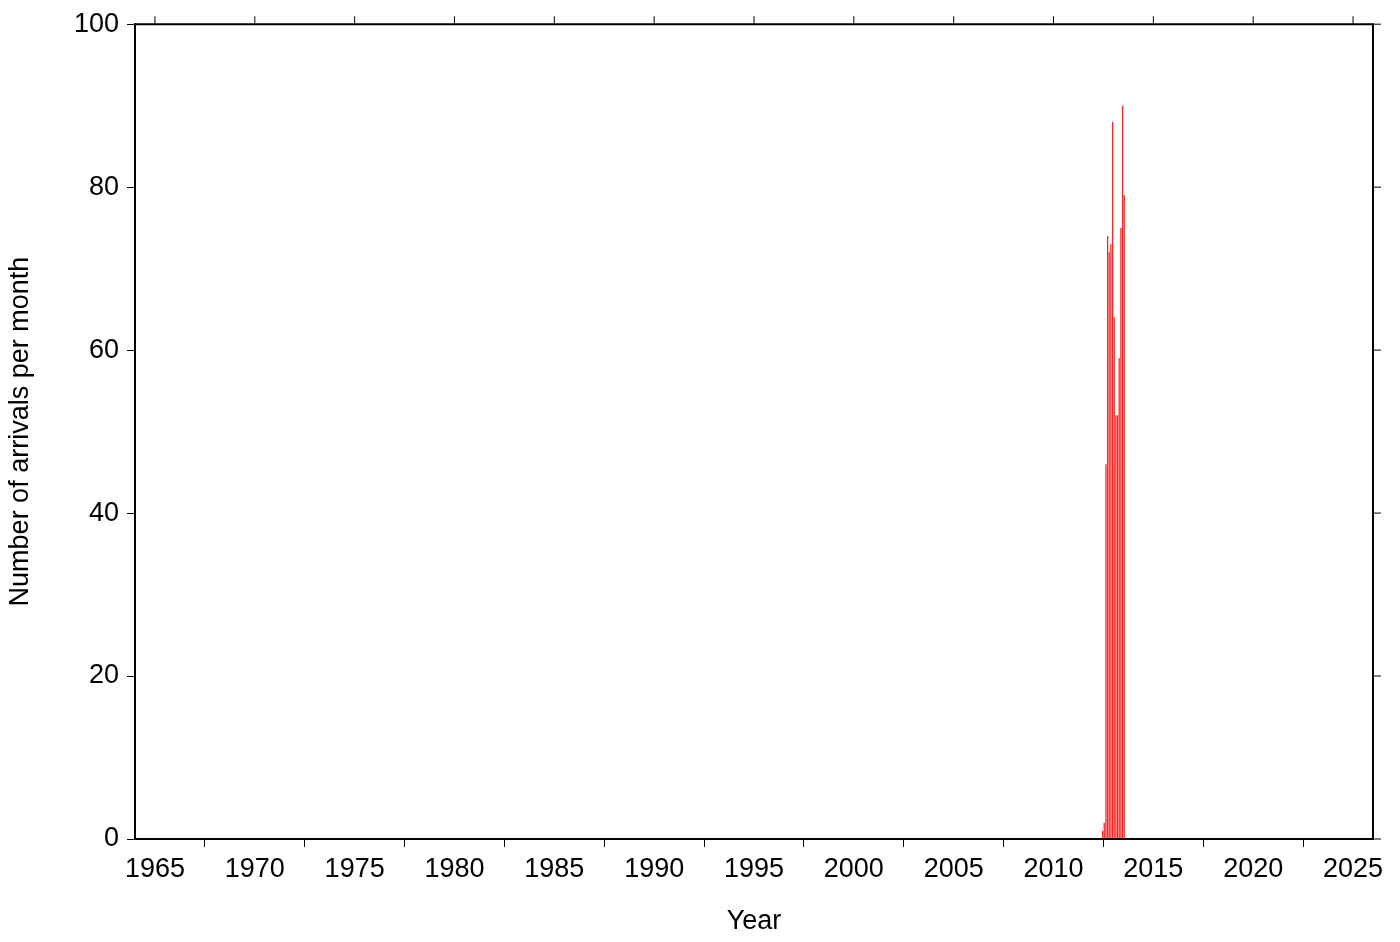 Image resolution: width=1400 pixels, height=942 pixels. I want to click on y-tick-label: 20, so click(103, 674).